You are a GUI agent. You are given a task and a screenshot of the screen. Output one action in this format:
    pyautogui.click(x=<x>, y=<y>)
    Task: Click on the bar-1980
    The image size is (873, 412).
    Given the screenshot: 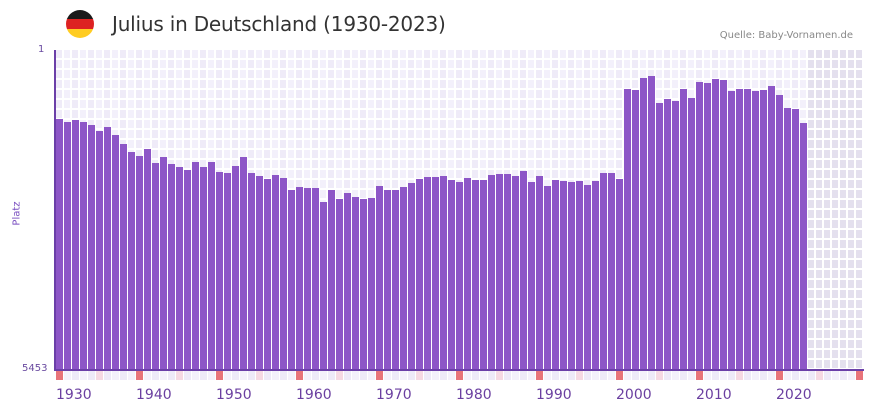 What is the action you would take?
    pyautogui.click(x=459, y=275)
    